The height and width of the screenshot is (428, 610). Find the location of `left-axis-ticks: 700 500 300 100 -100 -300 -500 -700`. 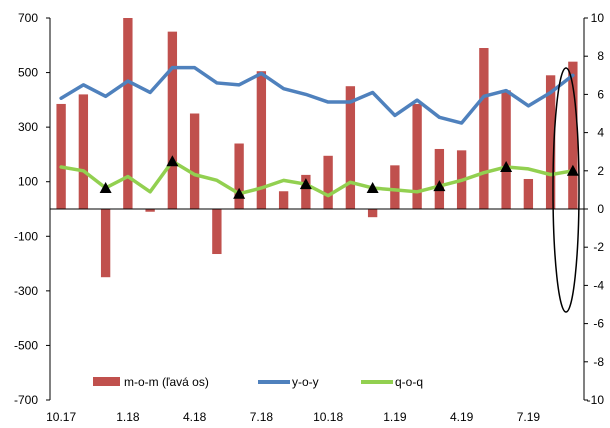

left-axis-ticks: 700 500 300 100 -100 -300 -500 -700 is located at coordinates (32, 209).